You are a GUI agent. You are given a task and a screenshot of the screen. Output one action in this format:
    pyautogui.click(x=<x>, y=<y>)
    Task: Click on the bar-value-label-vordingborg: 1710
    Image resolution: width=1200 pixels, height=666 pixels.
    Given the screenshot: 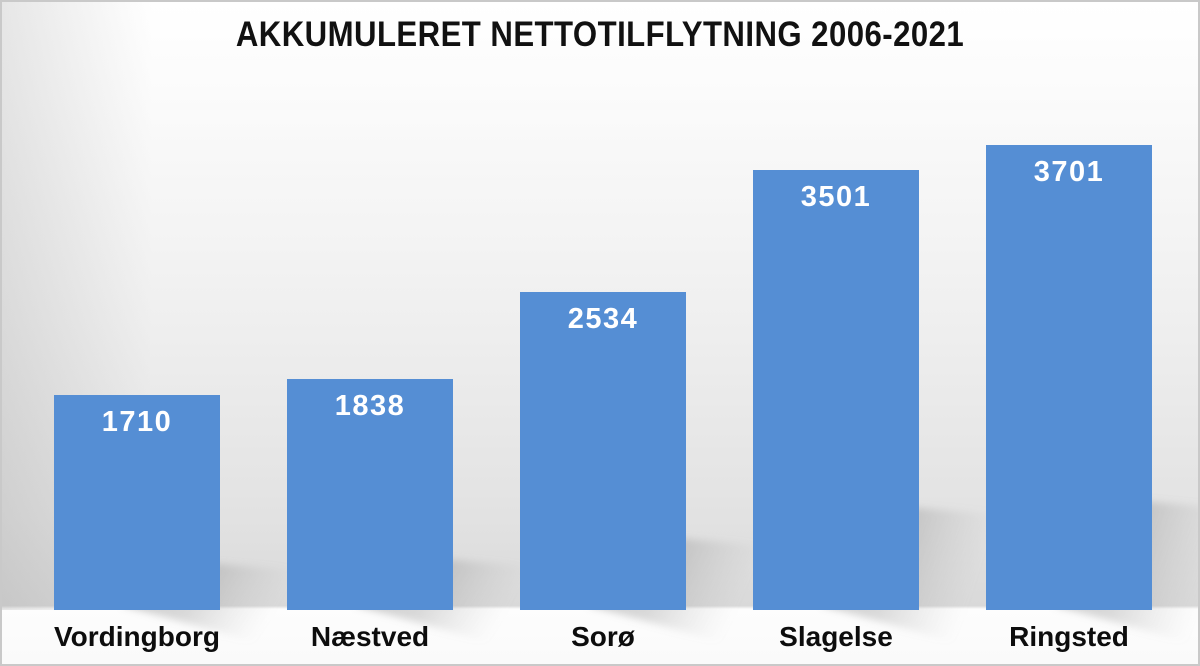 What is the action you would take?
    pyautogui.click(x=137, y=422)
    